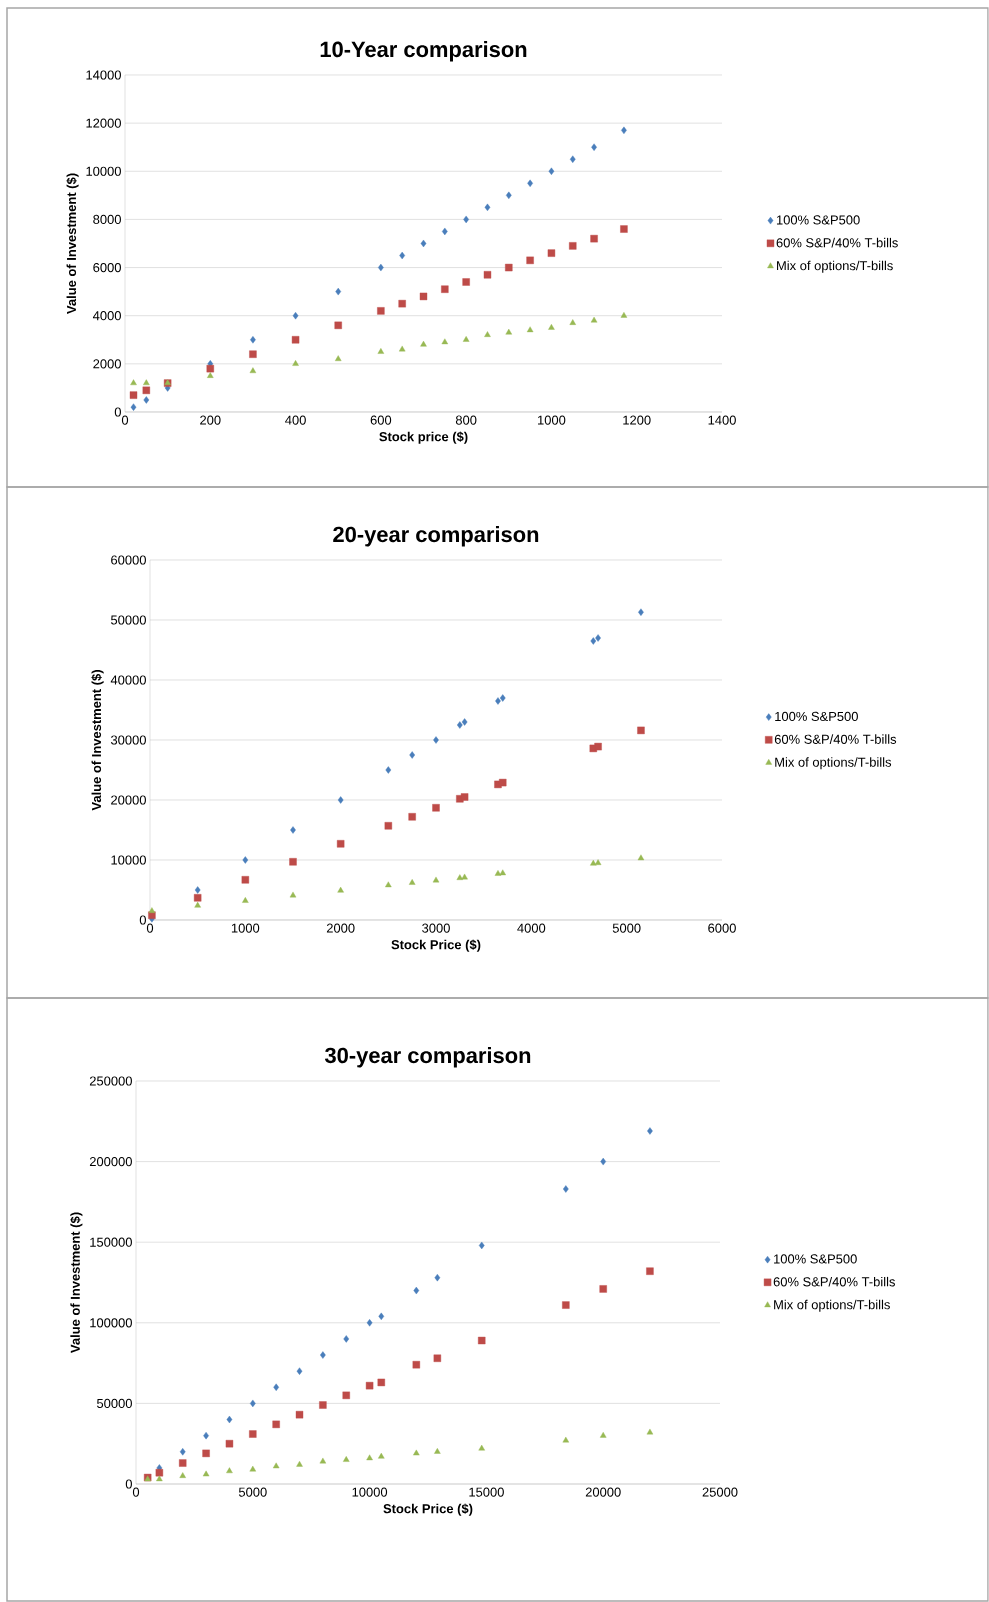  What do you see at coordinates (210, 420) in the screenshot?
I see `x-tick-label: 200` at bounding box center [210, 420].